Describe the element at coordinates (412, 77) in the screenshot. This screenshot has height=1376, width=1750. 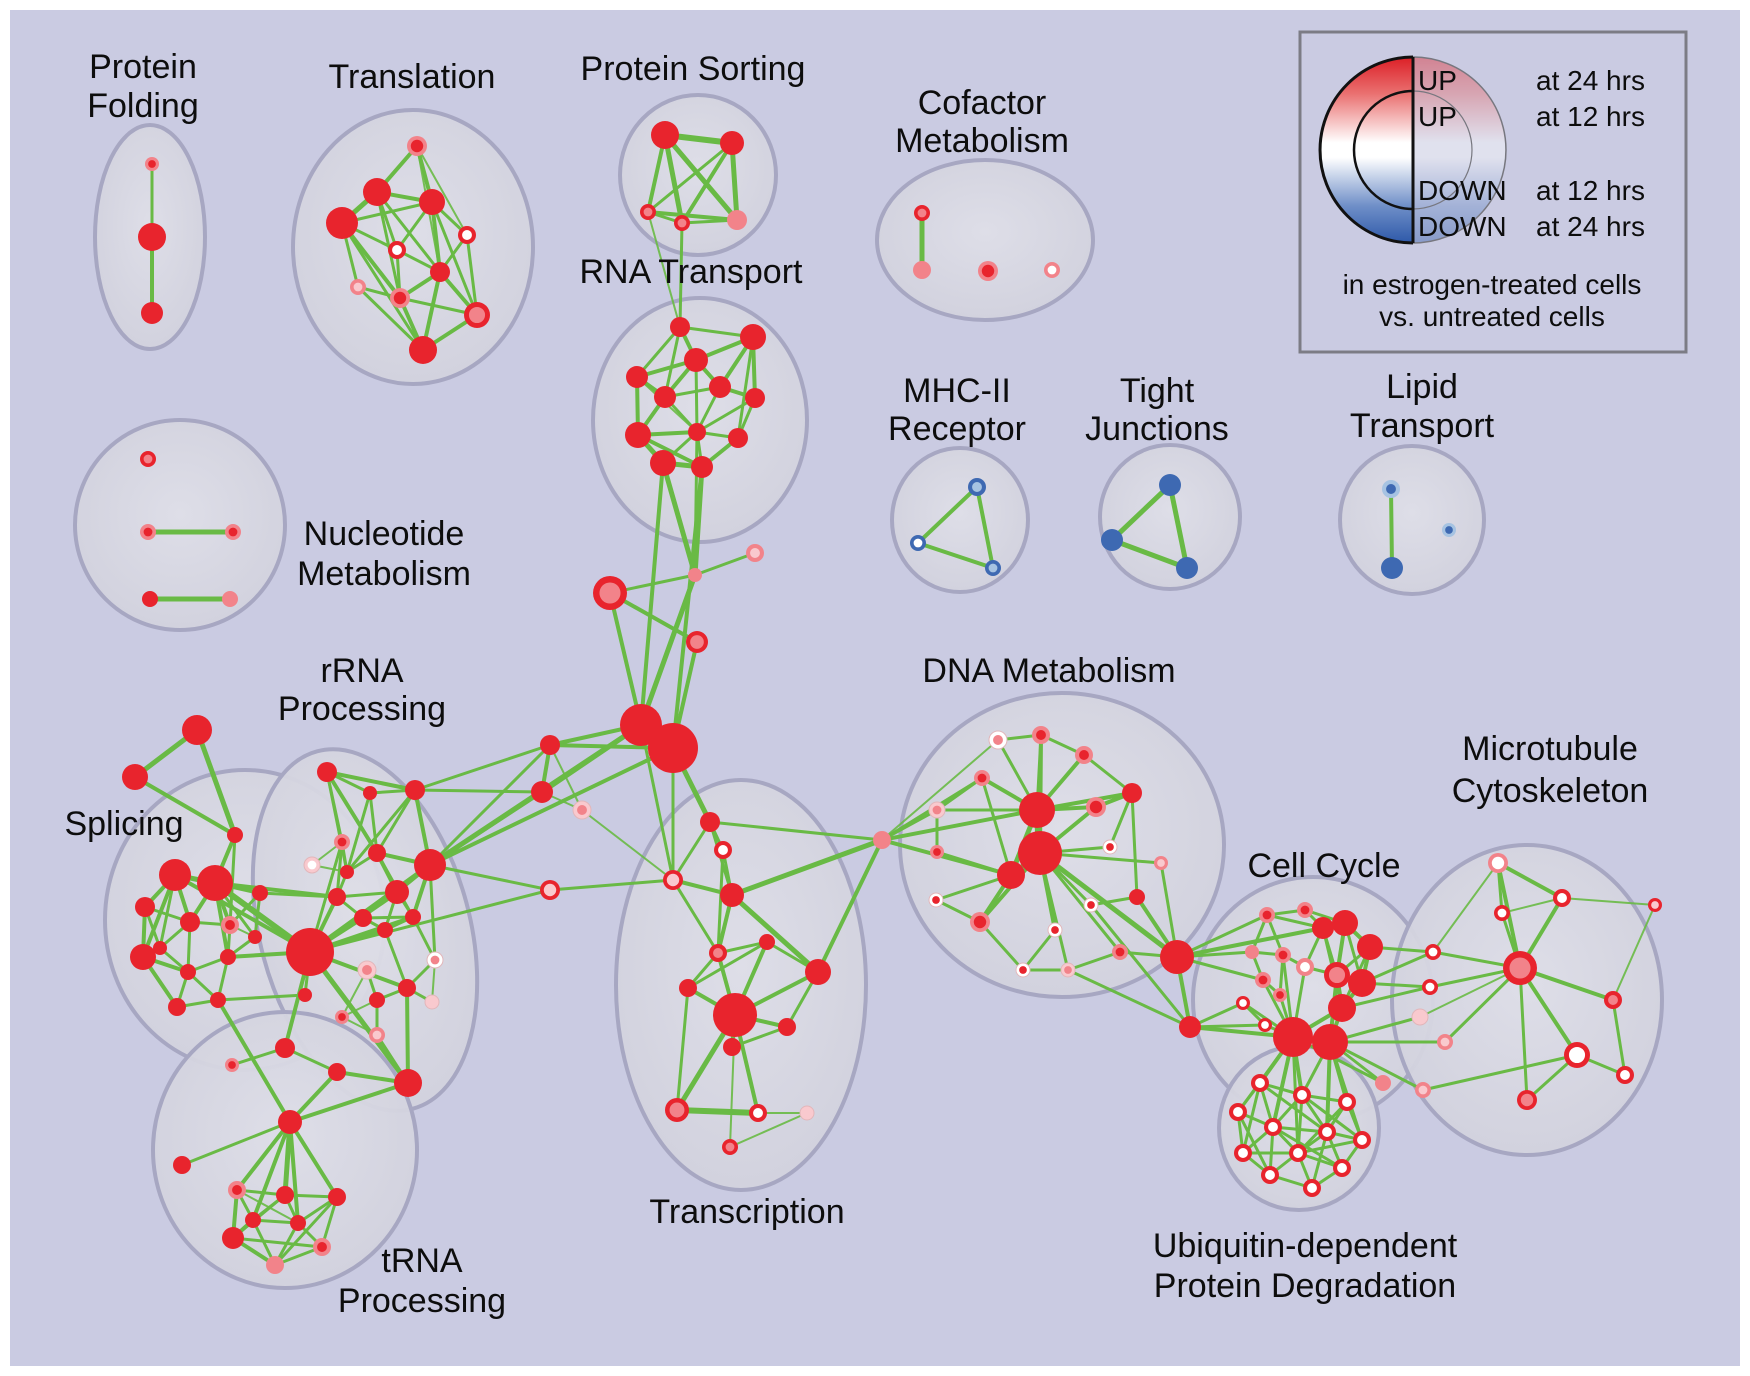
I see `cluster-label-translation: Translation` at that location.